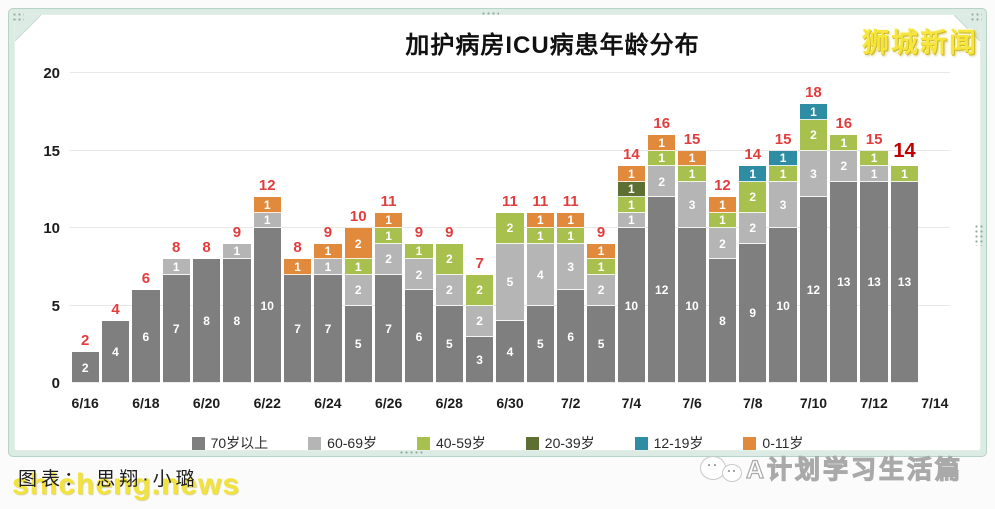  What do you see at coordinates (844, 123) in the screenshot?
I see `bar-total-label: 16` at bounding box center [844, 123].